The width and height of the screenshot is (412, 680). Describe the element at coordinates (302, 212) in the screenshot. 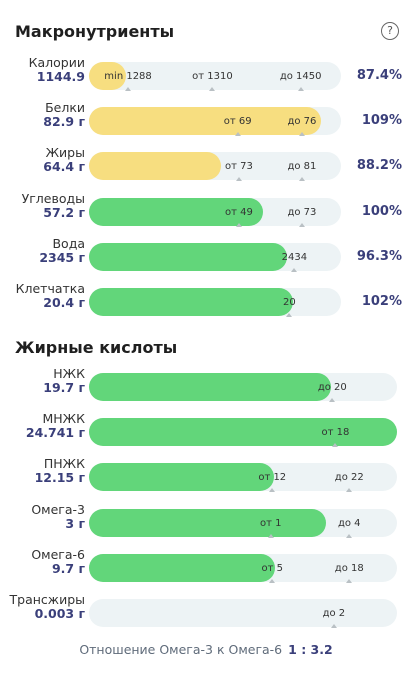

I see `range-marker-label: до 73` at that location.